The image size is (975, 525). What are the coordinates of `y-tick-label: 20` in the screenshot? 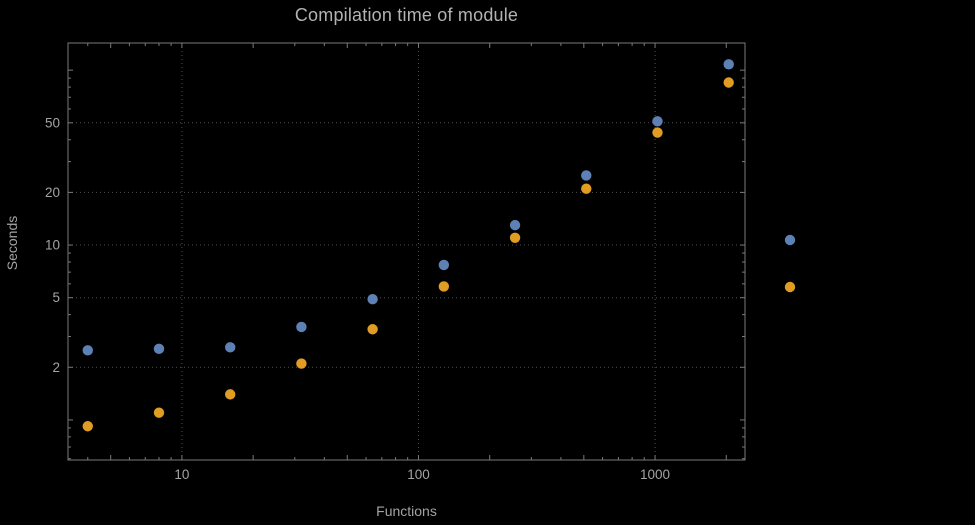 It's located at (52, 192).